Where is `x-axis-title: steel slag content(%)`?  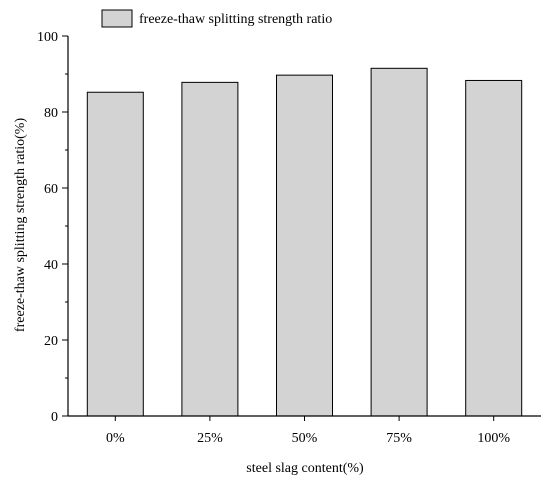 x-axis-title: steel slag content(%) is located at coordinates (305, 468).